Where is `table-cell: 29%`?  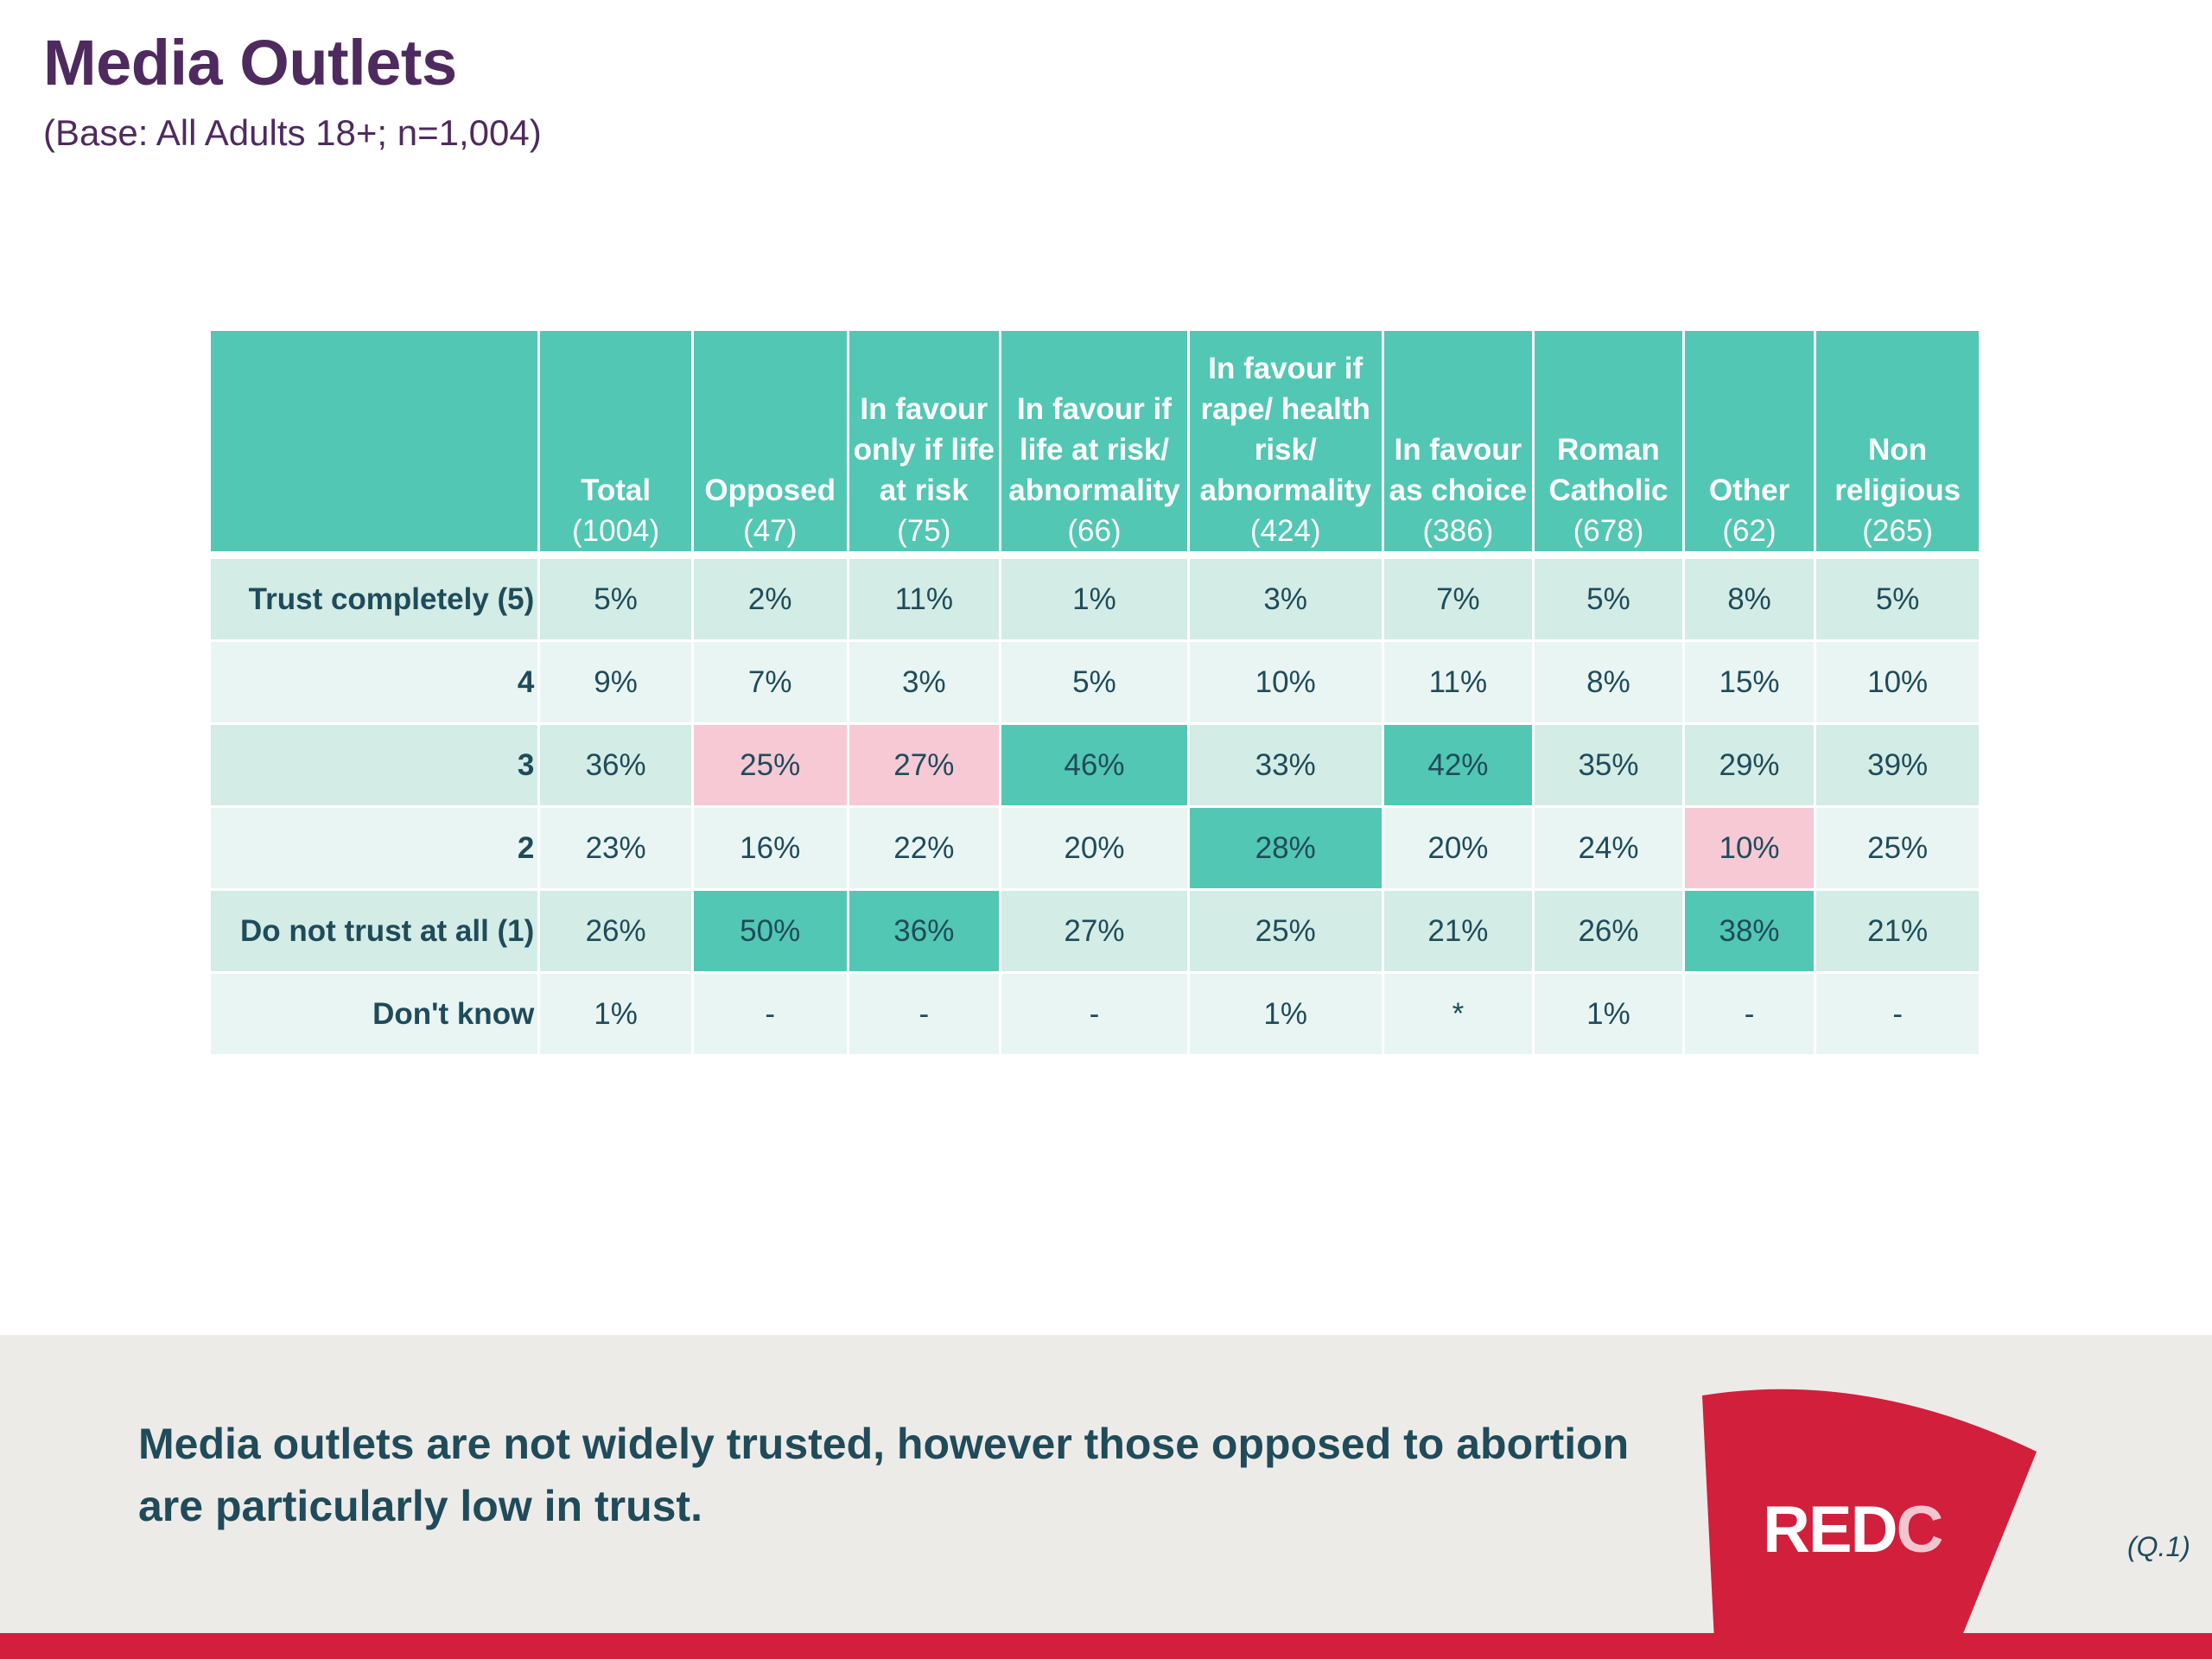 table-cell: 29% is located at coordinates (1749, 765).